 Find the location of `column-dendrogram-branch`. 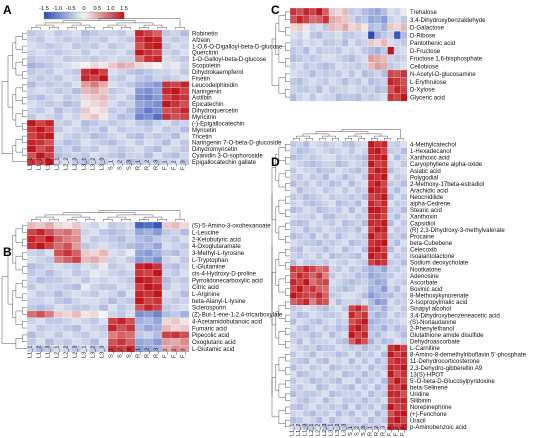

column-dendrogram-branch is located at coordinates (180, 220).